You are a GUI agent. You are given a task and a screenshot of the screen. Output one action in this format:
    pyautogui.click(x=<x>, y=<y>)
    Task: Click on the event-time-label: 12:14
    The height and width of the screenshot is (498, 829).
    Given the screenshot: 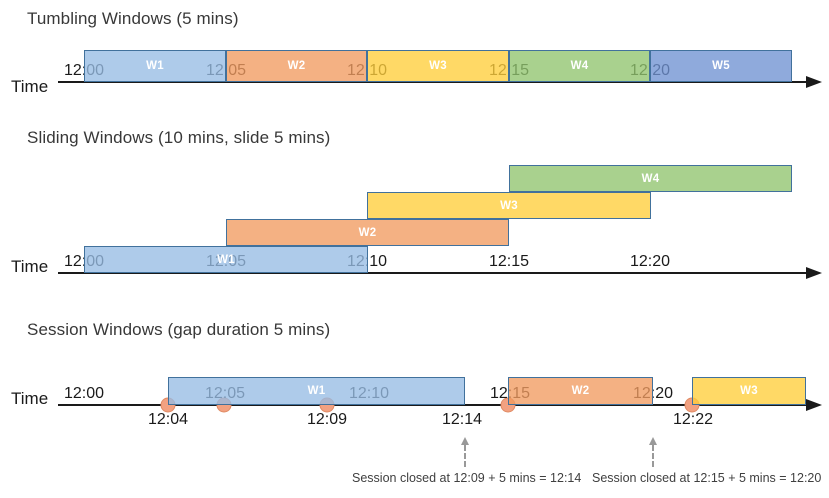 What is the action you would take?
    pyautogui.click(x=462, y=419)
    